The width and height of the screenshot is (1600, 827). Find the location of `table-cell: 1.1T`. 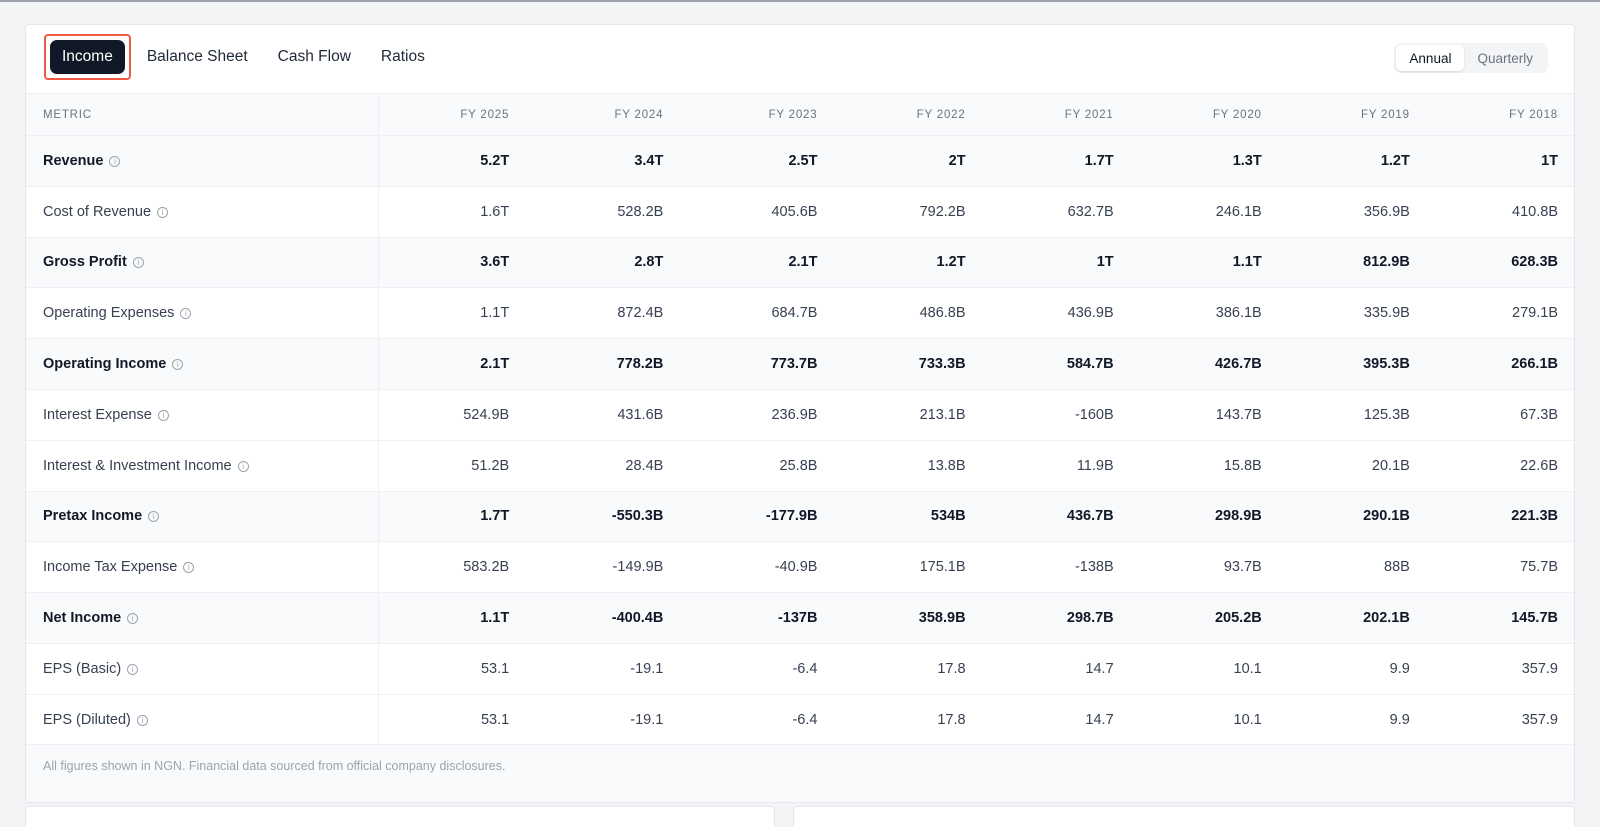

table-cell: 1.1T is located at coordinates (495, 313).